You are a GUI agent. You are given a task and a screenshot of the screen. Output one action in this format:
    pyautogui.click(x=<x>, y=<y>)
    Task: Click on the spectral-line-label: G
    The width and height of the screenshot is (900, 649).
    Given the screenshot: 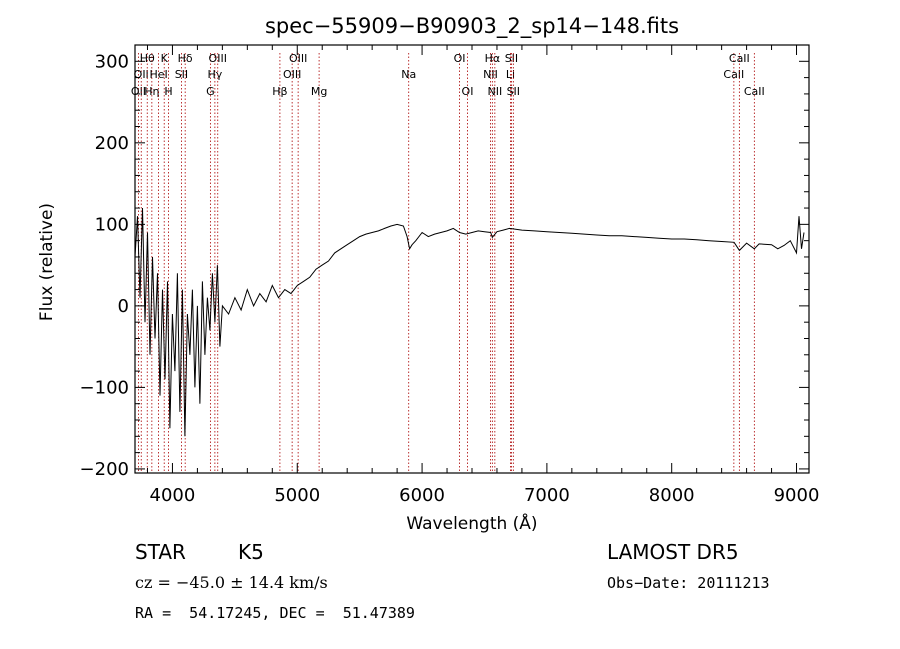 What is the action you would take?
    pyautogui.click(x=210, y=91)
    